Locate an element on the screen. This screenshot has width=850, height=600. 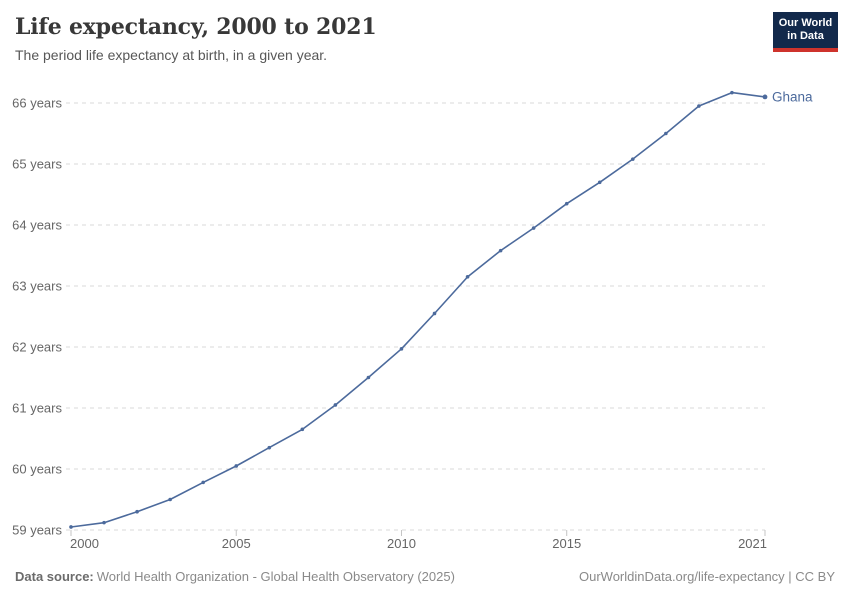
y-axis-tick-label: 63 years is located at coordinates (37, 286).